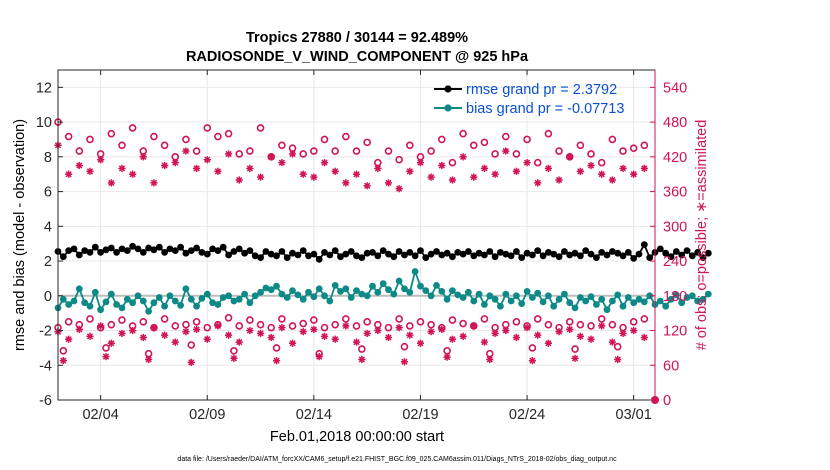 This screenshot has height=470, width=830. I want to click on x-tick-label: 02/14, so click(314, 415).